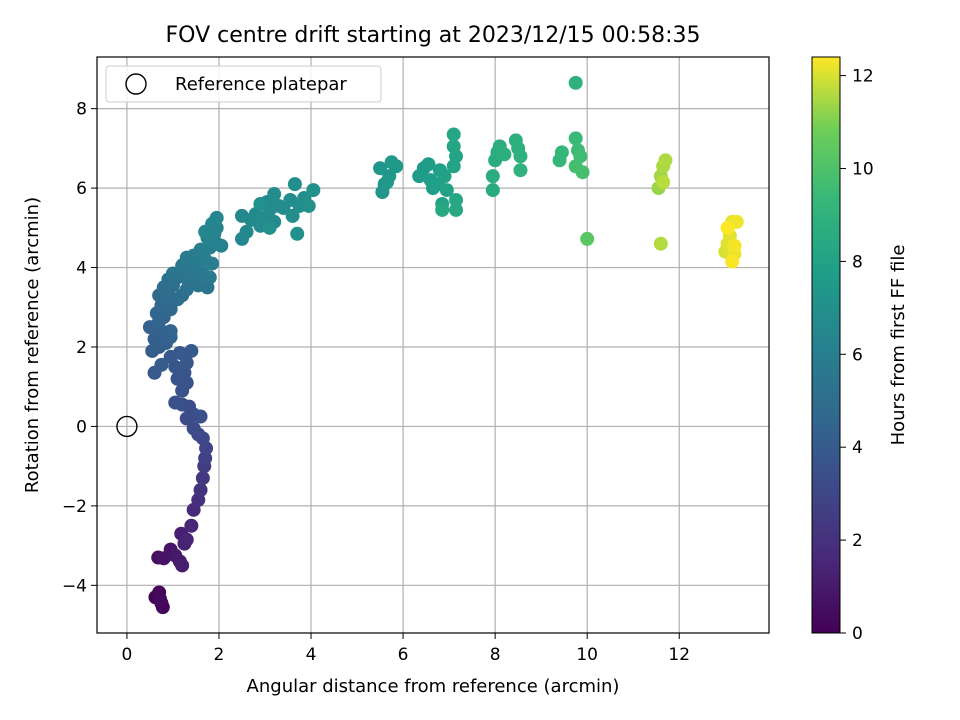  Describe the element at coordinates (81, 269) in the screenshot. I see `y-tick-label: 4` at that location.